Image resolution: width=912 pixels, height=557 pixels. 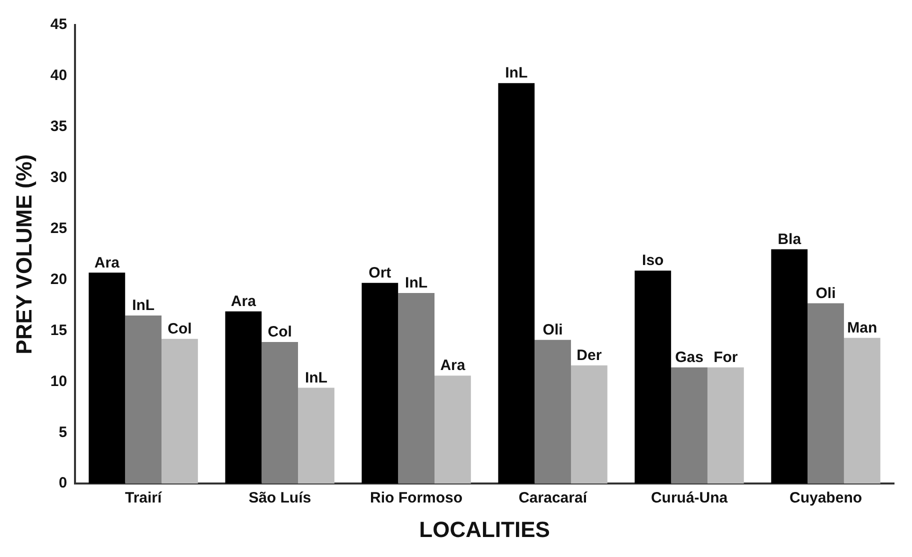 I want to click on y-tick-label: 35, so click(x=59, y=127).